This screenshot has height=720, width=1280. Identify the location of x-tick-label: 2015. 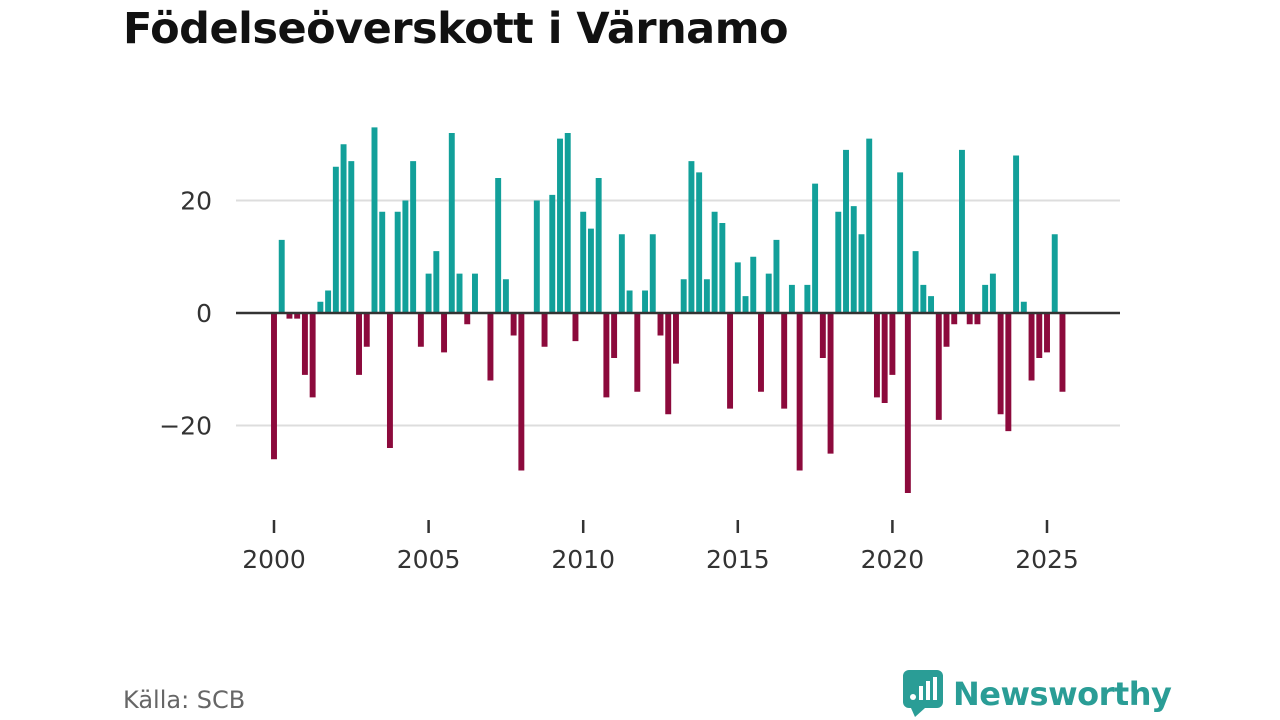
(738, 559).